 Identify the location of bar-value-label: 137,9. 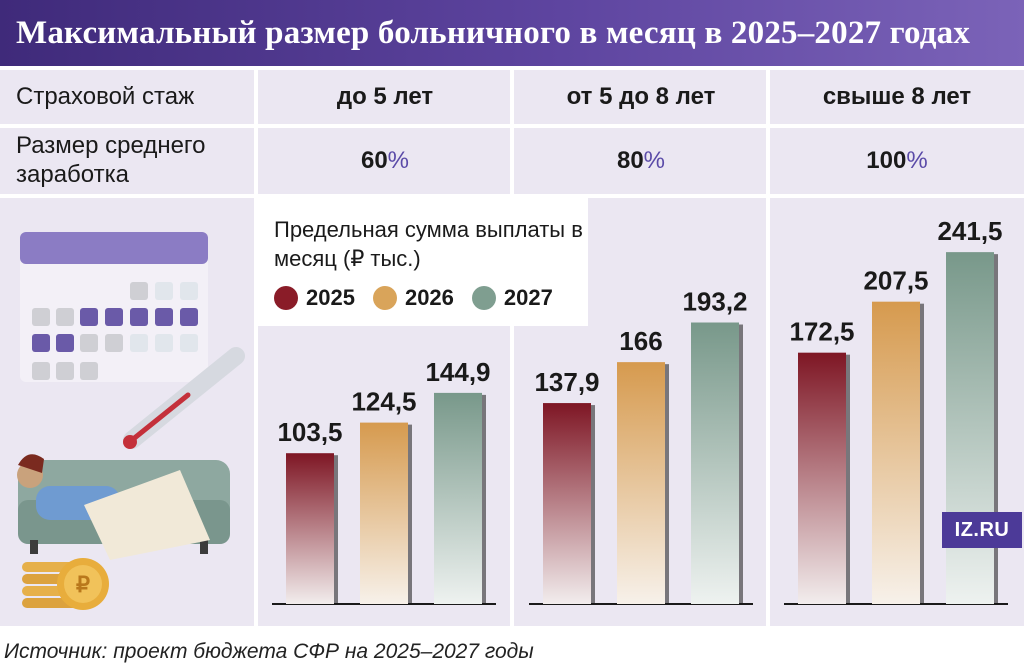
(566, 382).